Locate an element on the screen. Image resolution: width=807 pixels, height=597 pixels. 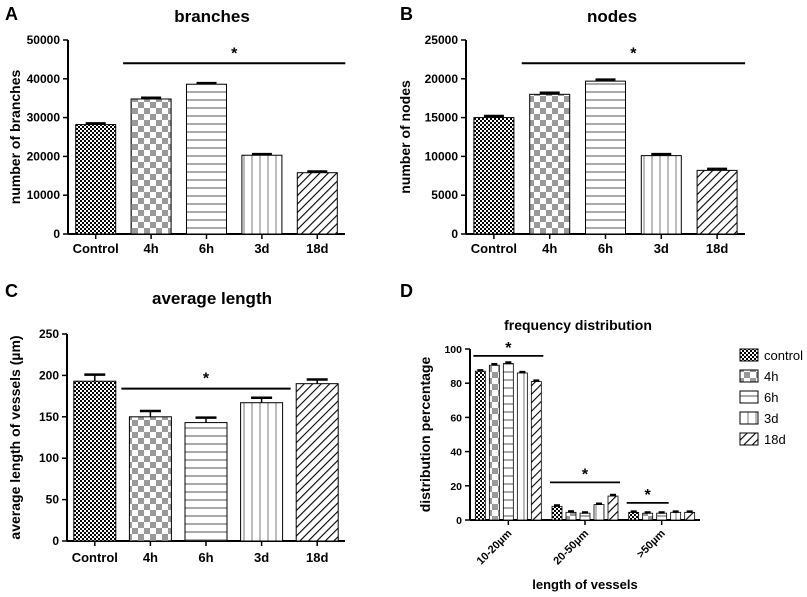
y-tick-label: 15000 is located at coordinates (442, 118).